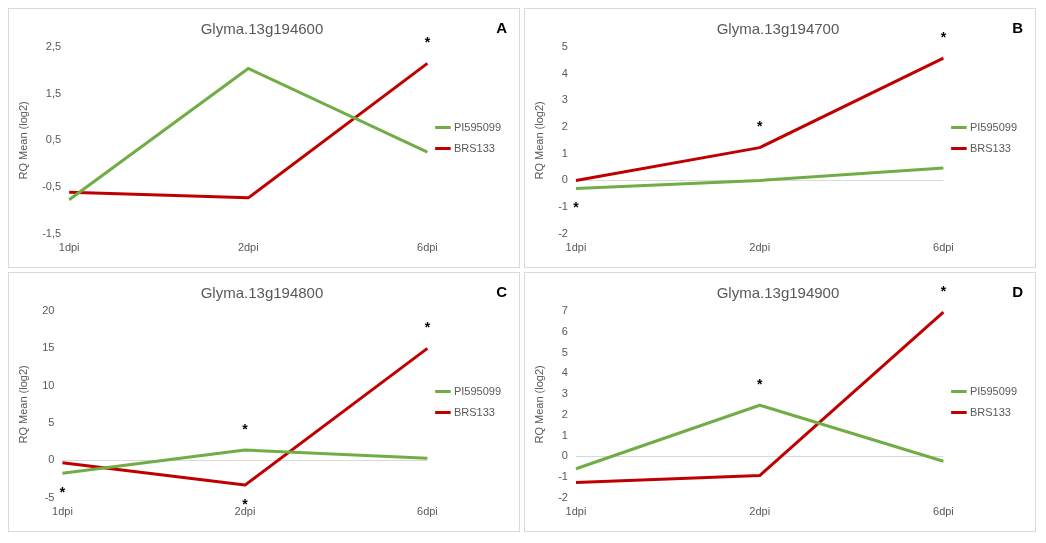 The height and width of the screenshot is (543, 1046). I want to click on y-tick-label: 0,5, so click(53, 139).